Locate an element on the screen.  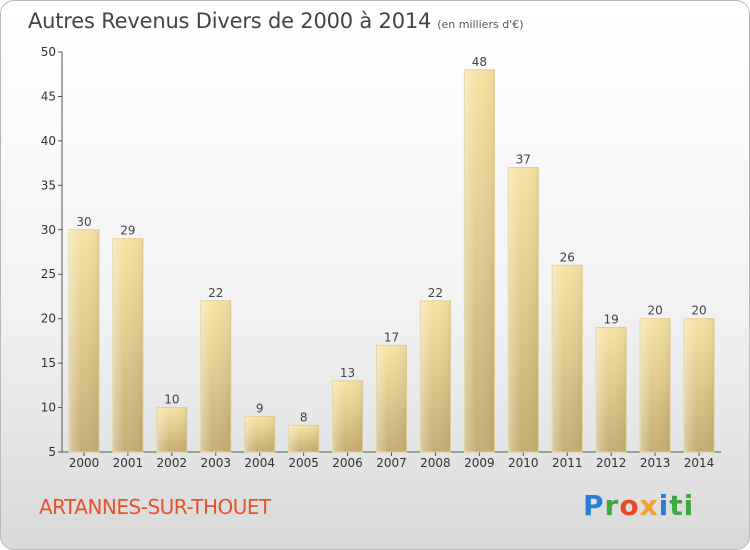
logo-letter: P is located at coordinates (594, 505).